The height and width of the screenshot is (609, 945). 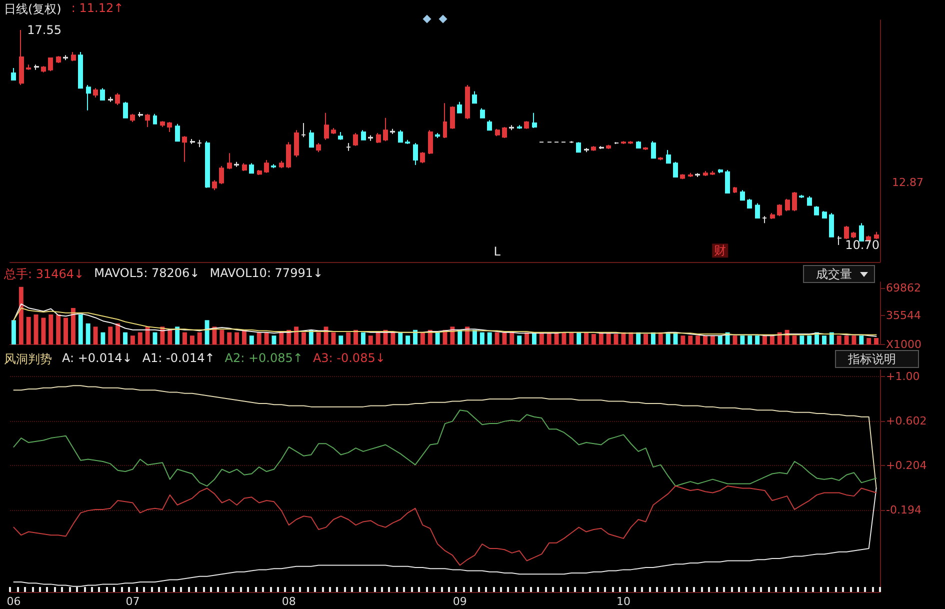 What do you see at coordinates (28, 359) in the screenshot?
I see `chart-title: 风洞判势` at bounding box center [28, 359].